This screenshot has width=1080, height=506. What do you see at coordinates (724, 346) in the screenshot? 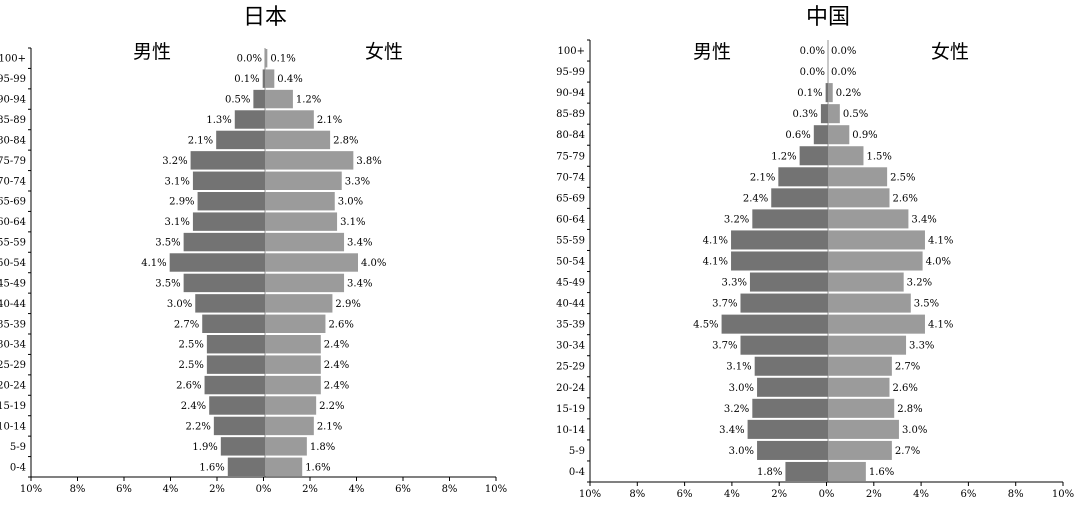
I see `male-value-label: 3.7%` at bounding box center [724, 346].